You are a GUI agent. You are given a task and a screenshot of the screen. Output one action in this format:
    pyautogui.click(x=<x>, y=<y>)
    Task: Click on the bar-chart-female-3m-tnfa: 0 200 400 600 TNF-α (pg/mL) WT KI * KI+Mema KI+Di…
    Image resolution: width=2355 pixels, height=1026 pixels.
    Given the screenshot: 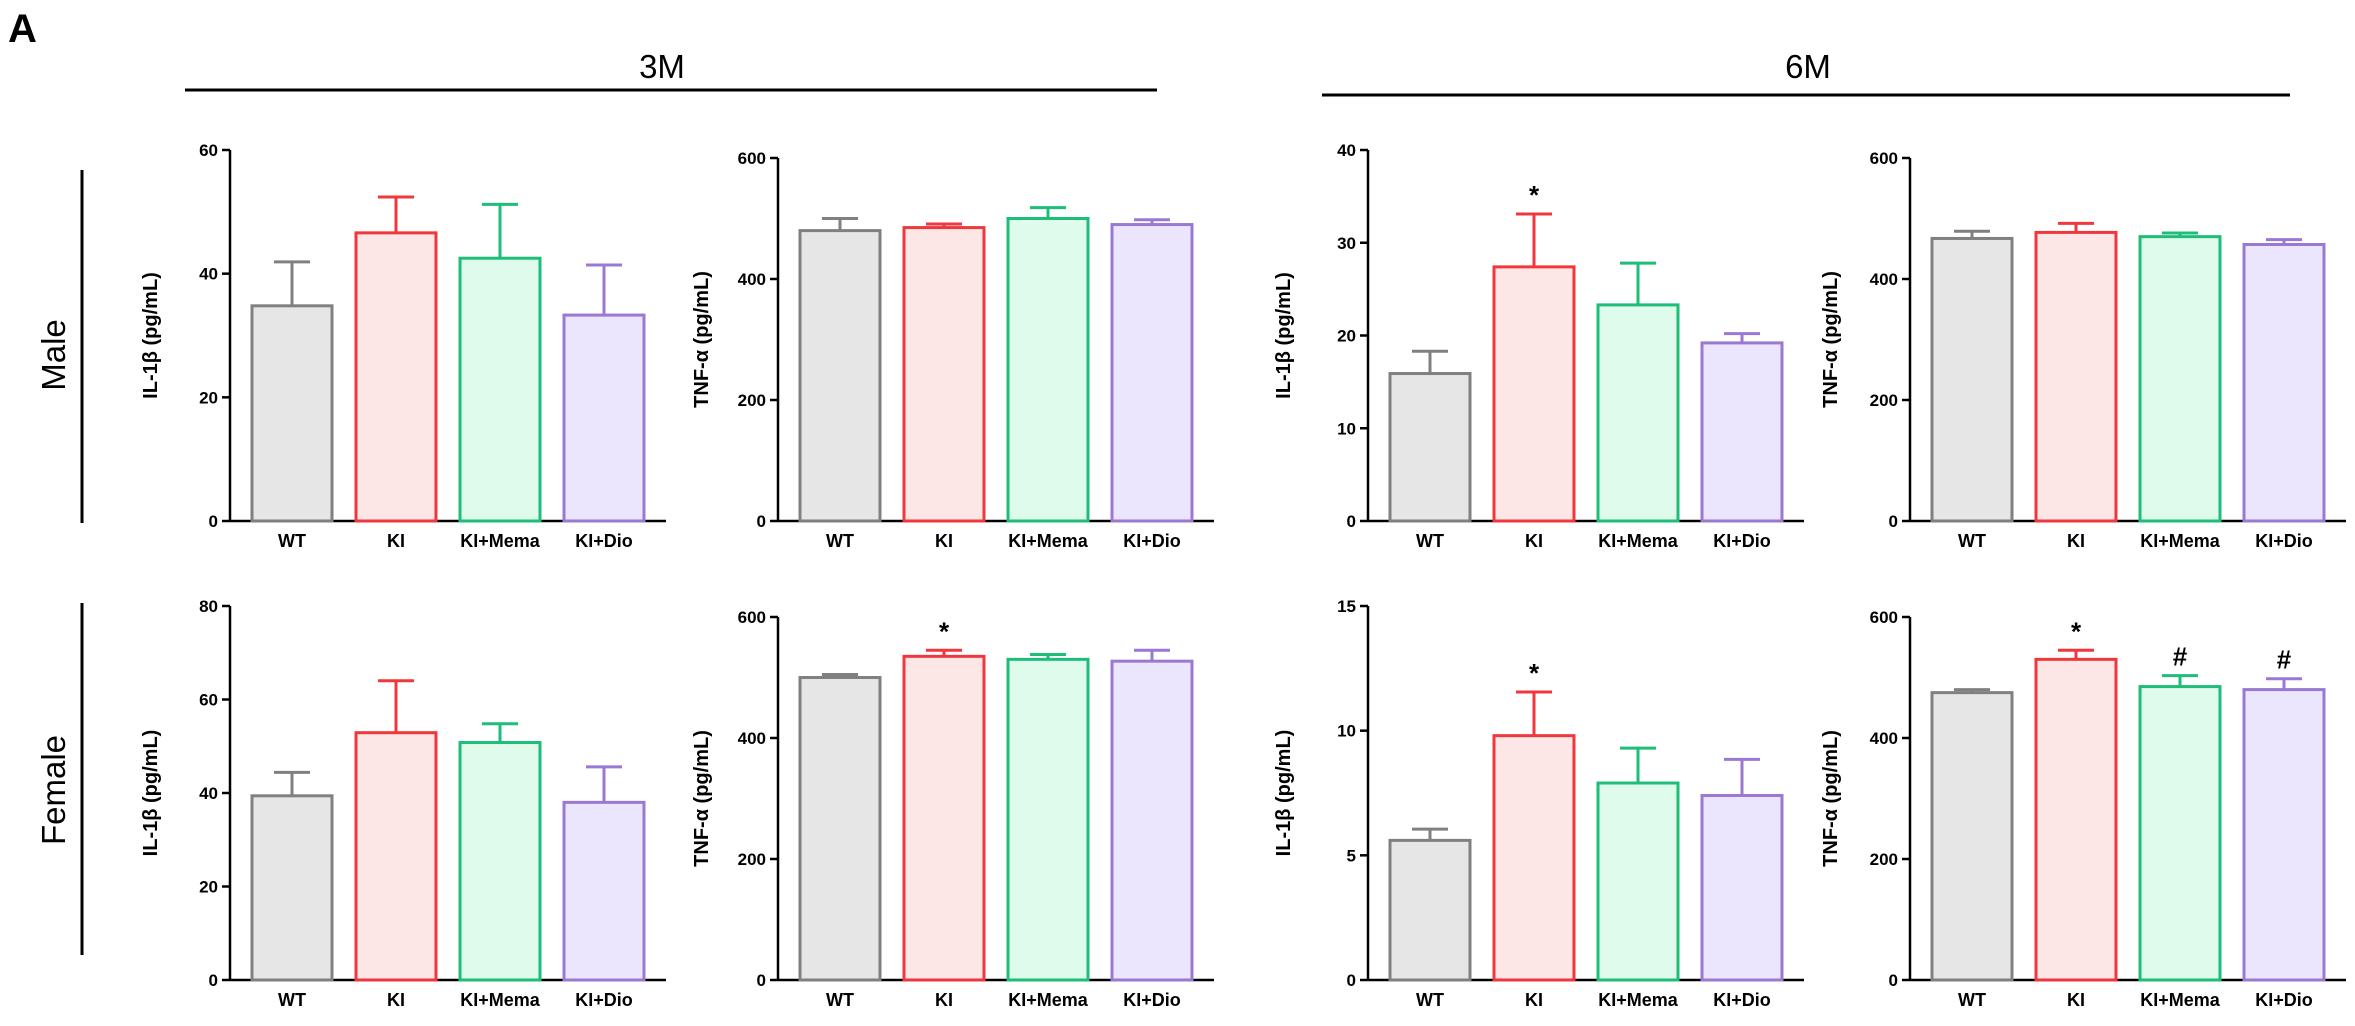 What is the action you would take?
    pyautogui.click(x=952, y=809)
    